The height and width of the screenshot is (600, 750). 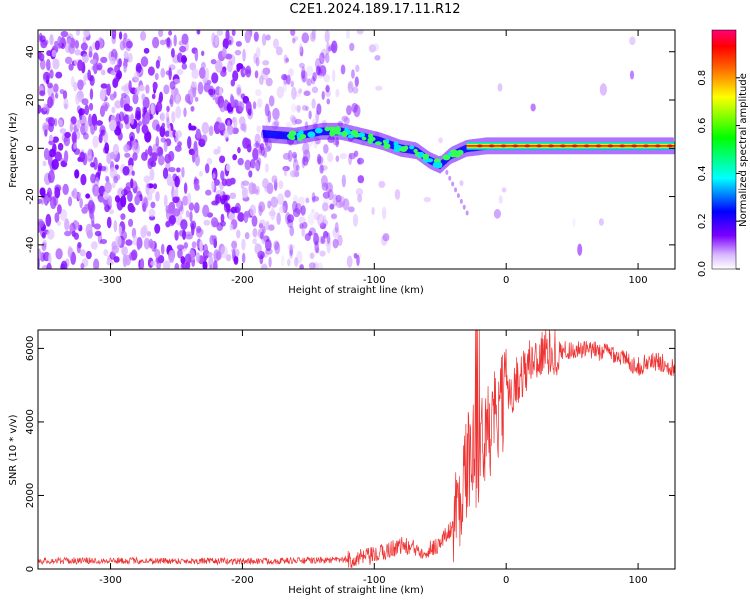 I want to click on spectrogram-ytick-label: 20, so click(x=30, y=100).